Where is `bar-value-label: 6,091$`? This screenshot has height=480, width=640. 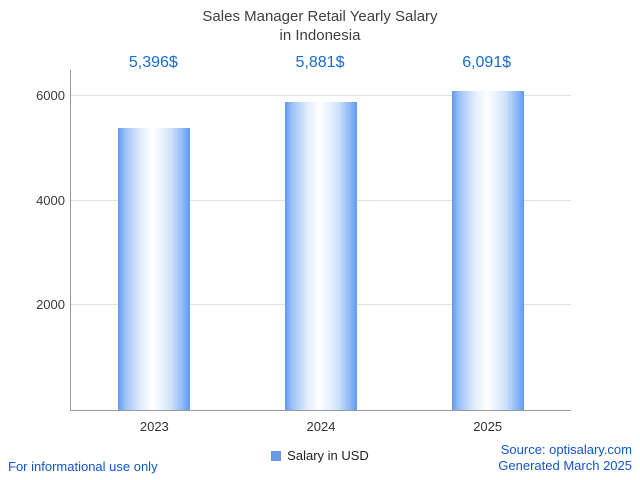
bar-value-label: 6,091$ is located at coordinates (487, 62).